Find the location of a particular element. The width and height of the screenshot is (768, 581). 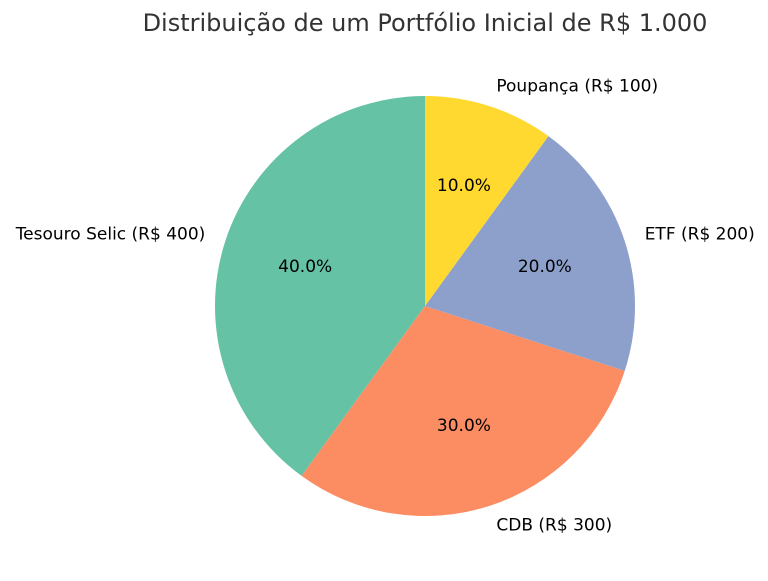

slice-label: ETF (R$ 200) is located at coordinates (700, 235).